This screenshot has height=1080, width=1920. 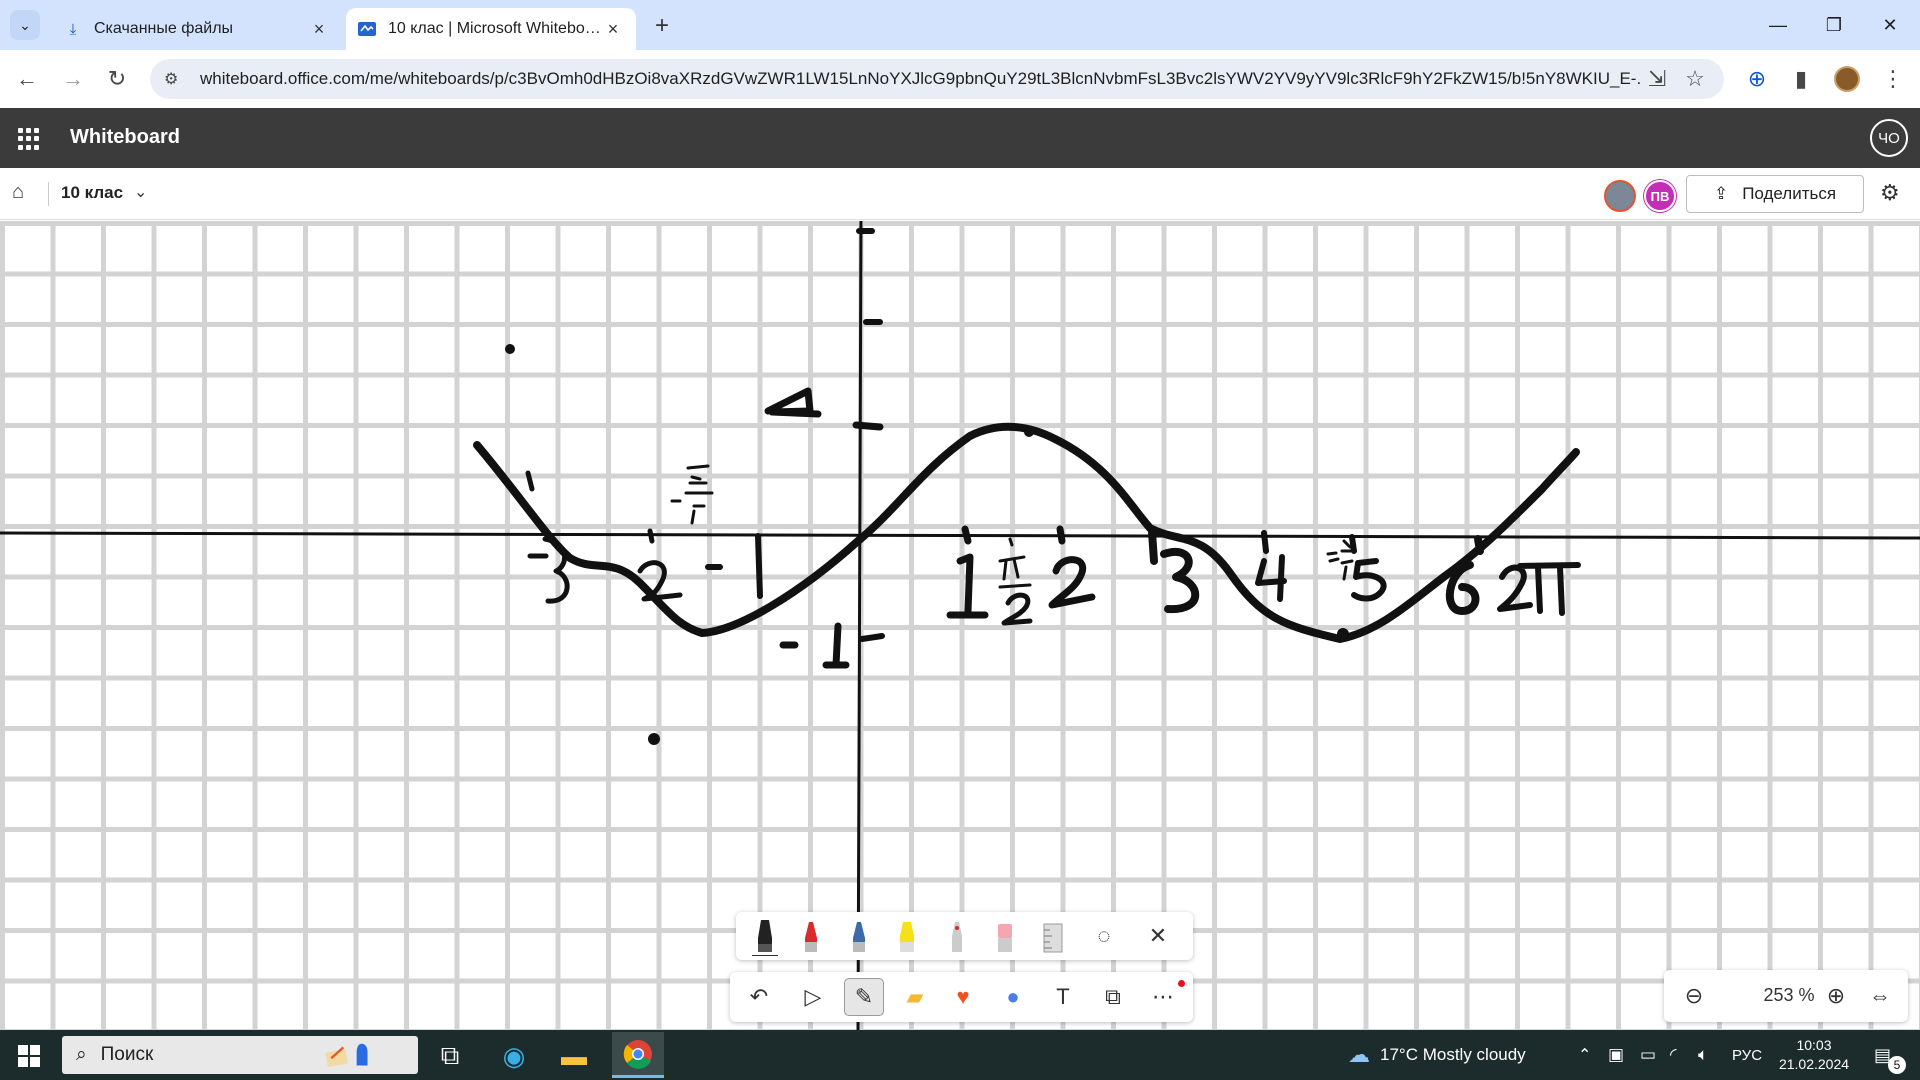 What do you see at coordinates (1660, 196) in the screenshot?
I see `collaborator-avatar: ПВ` at bounding box center [1660, 196].